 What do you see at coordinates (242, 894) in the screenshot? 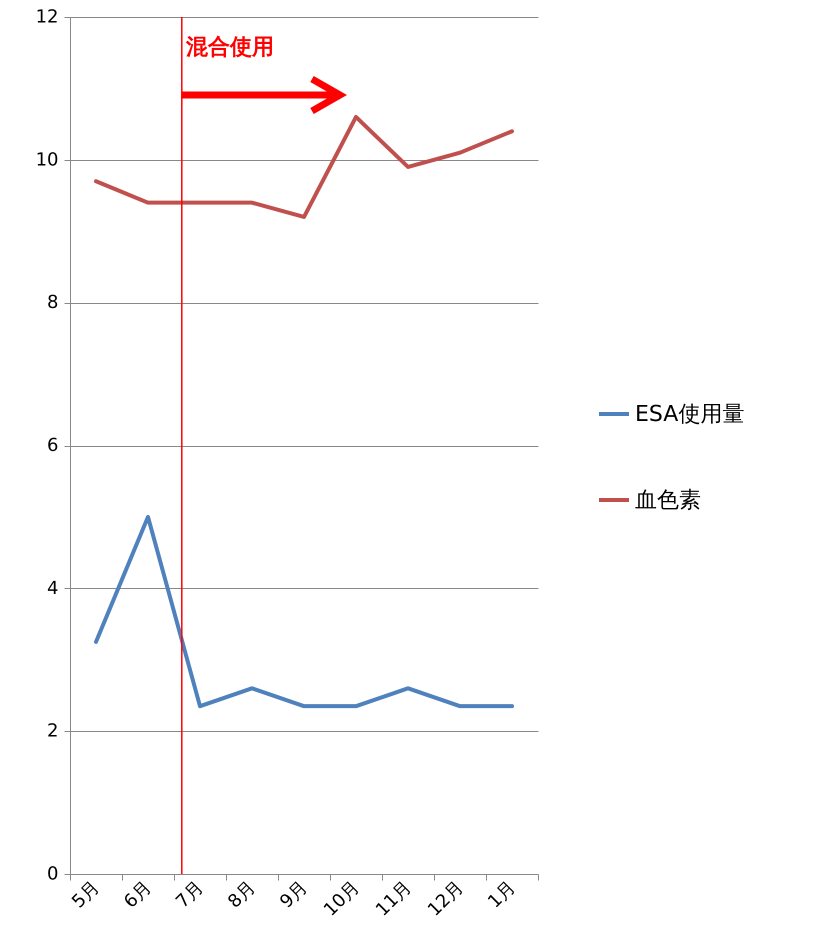
I see `x-tick-label: 8月` at bounding box center [242, 894].